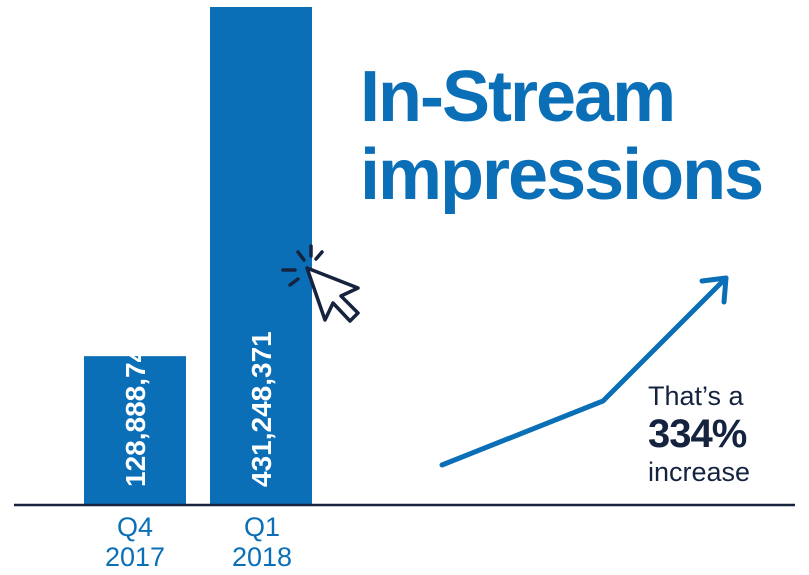  I want to click on category-label-period: Q4, so click(135, 527).